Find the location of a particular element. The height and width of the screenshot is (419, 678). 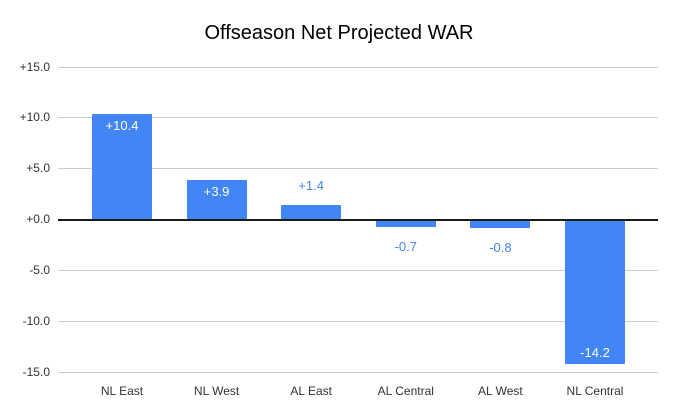

y-tick-label: -10.0 is located at coordinates (36, 320).